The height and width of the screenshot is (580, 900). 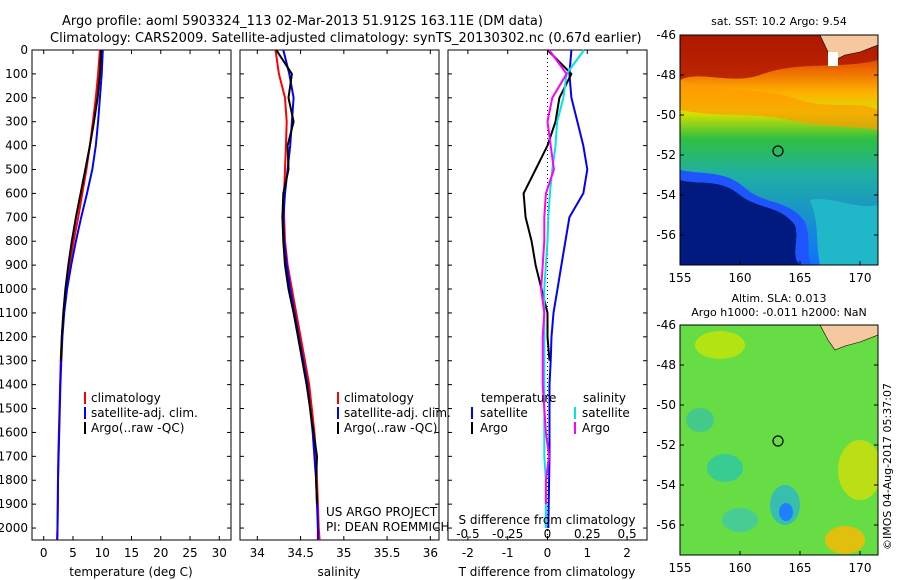 I want to click on temperature-x-tick-label: 25, so click(x=189, y=553).